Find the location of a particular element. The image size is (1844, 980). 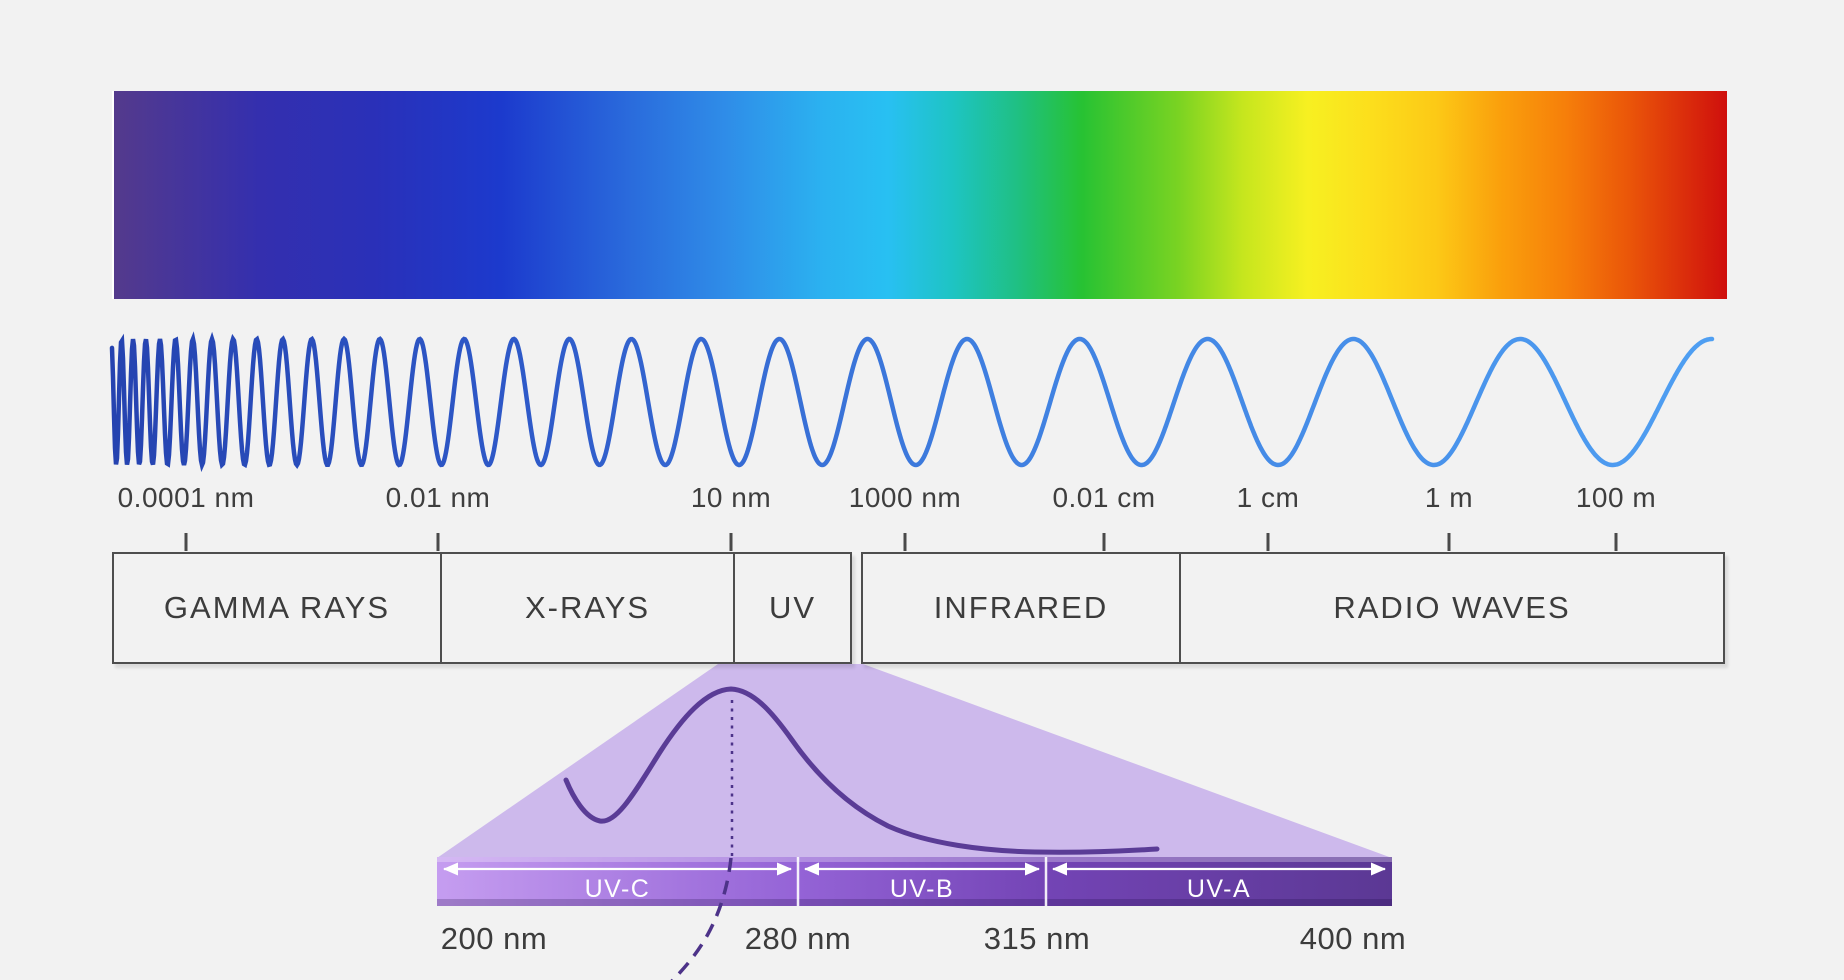

band-x-rays: X-RAYS is located at coordinates (586, 608).